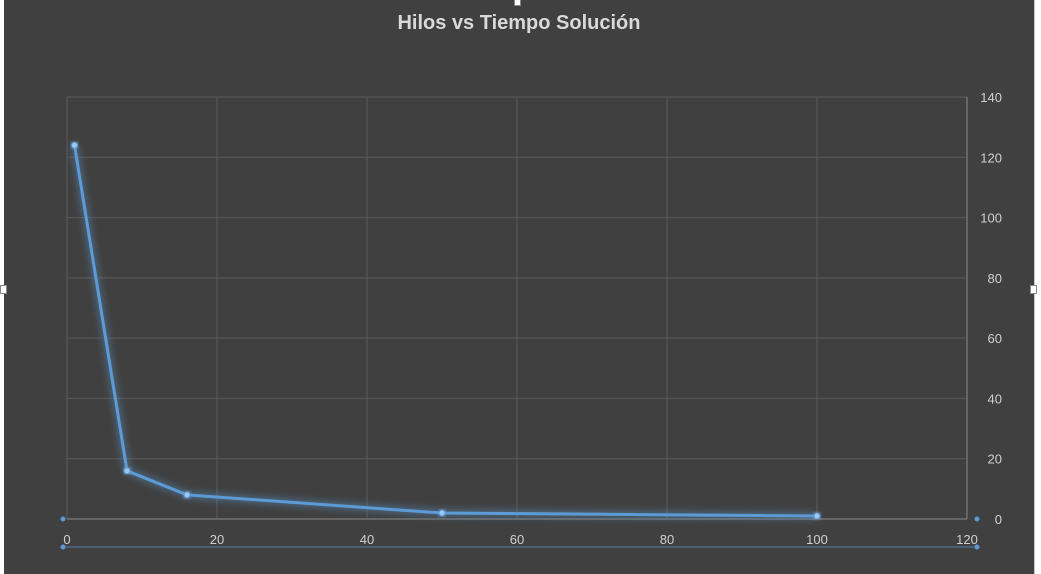 The height and width of the screenshot is (574, 1041). I want to click on x-tick-label: 80, so click(667, 539).